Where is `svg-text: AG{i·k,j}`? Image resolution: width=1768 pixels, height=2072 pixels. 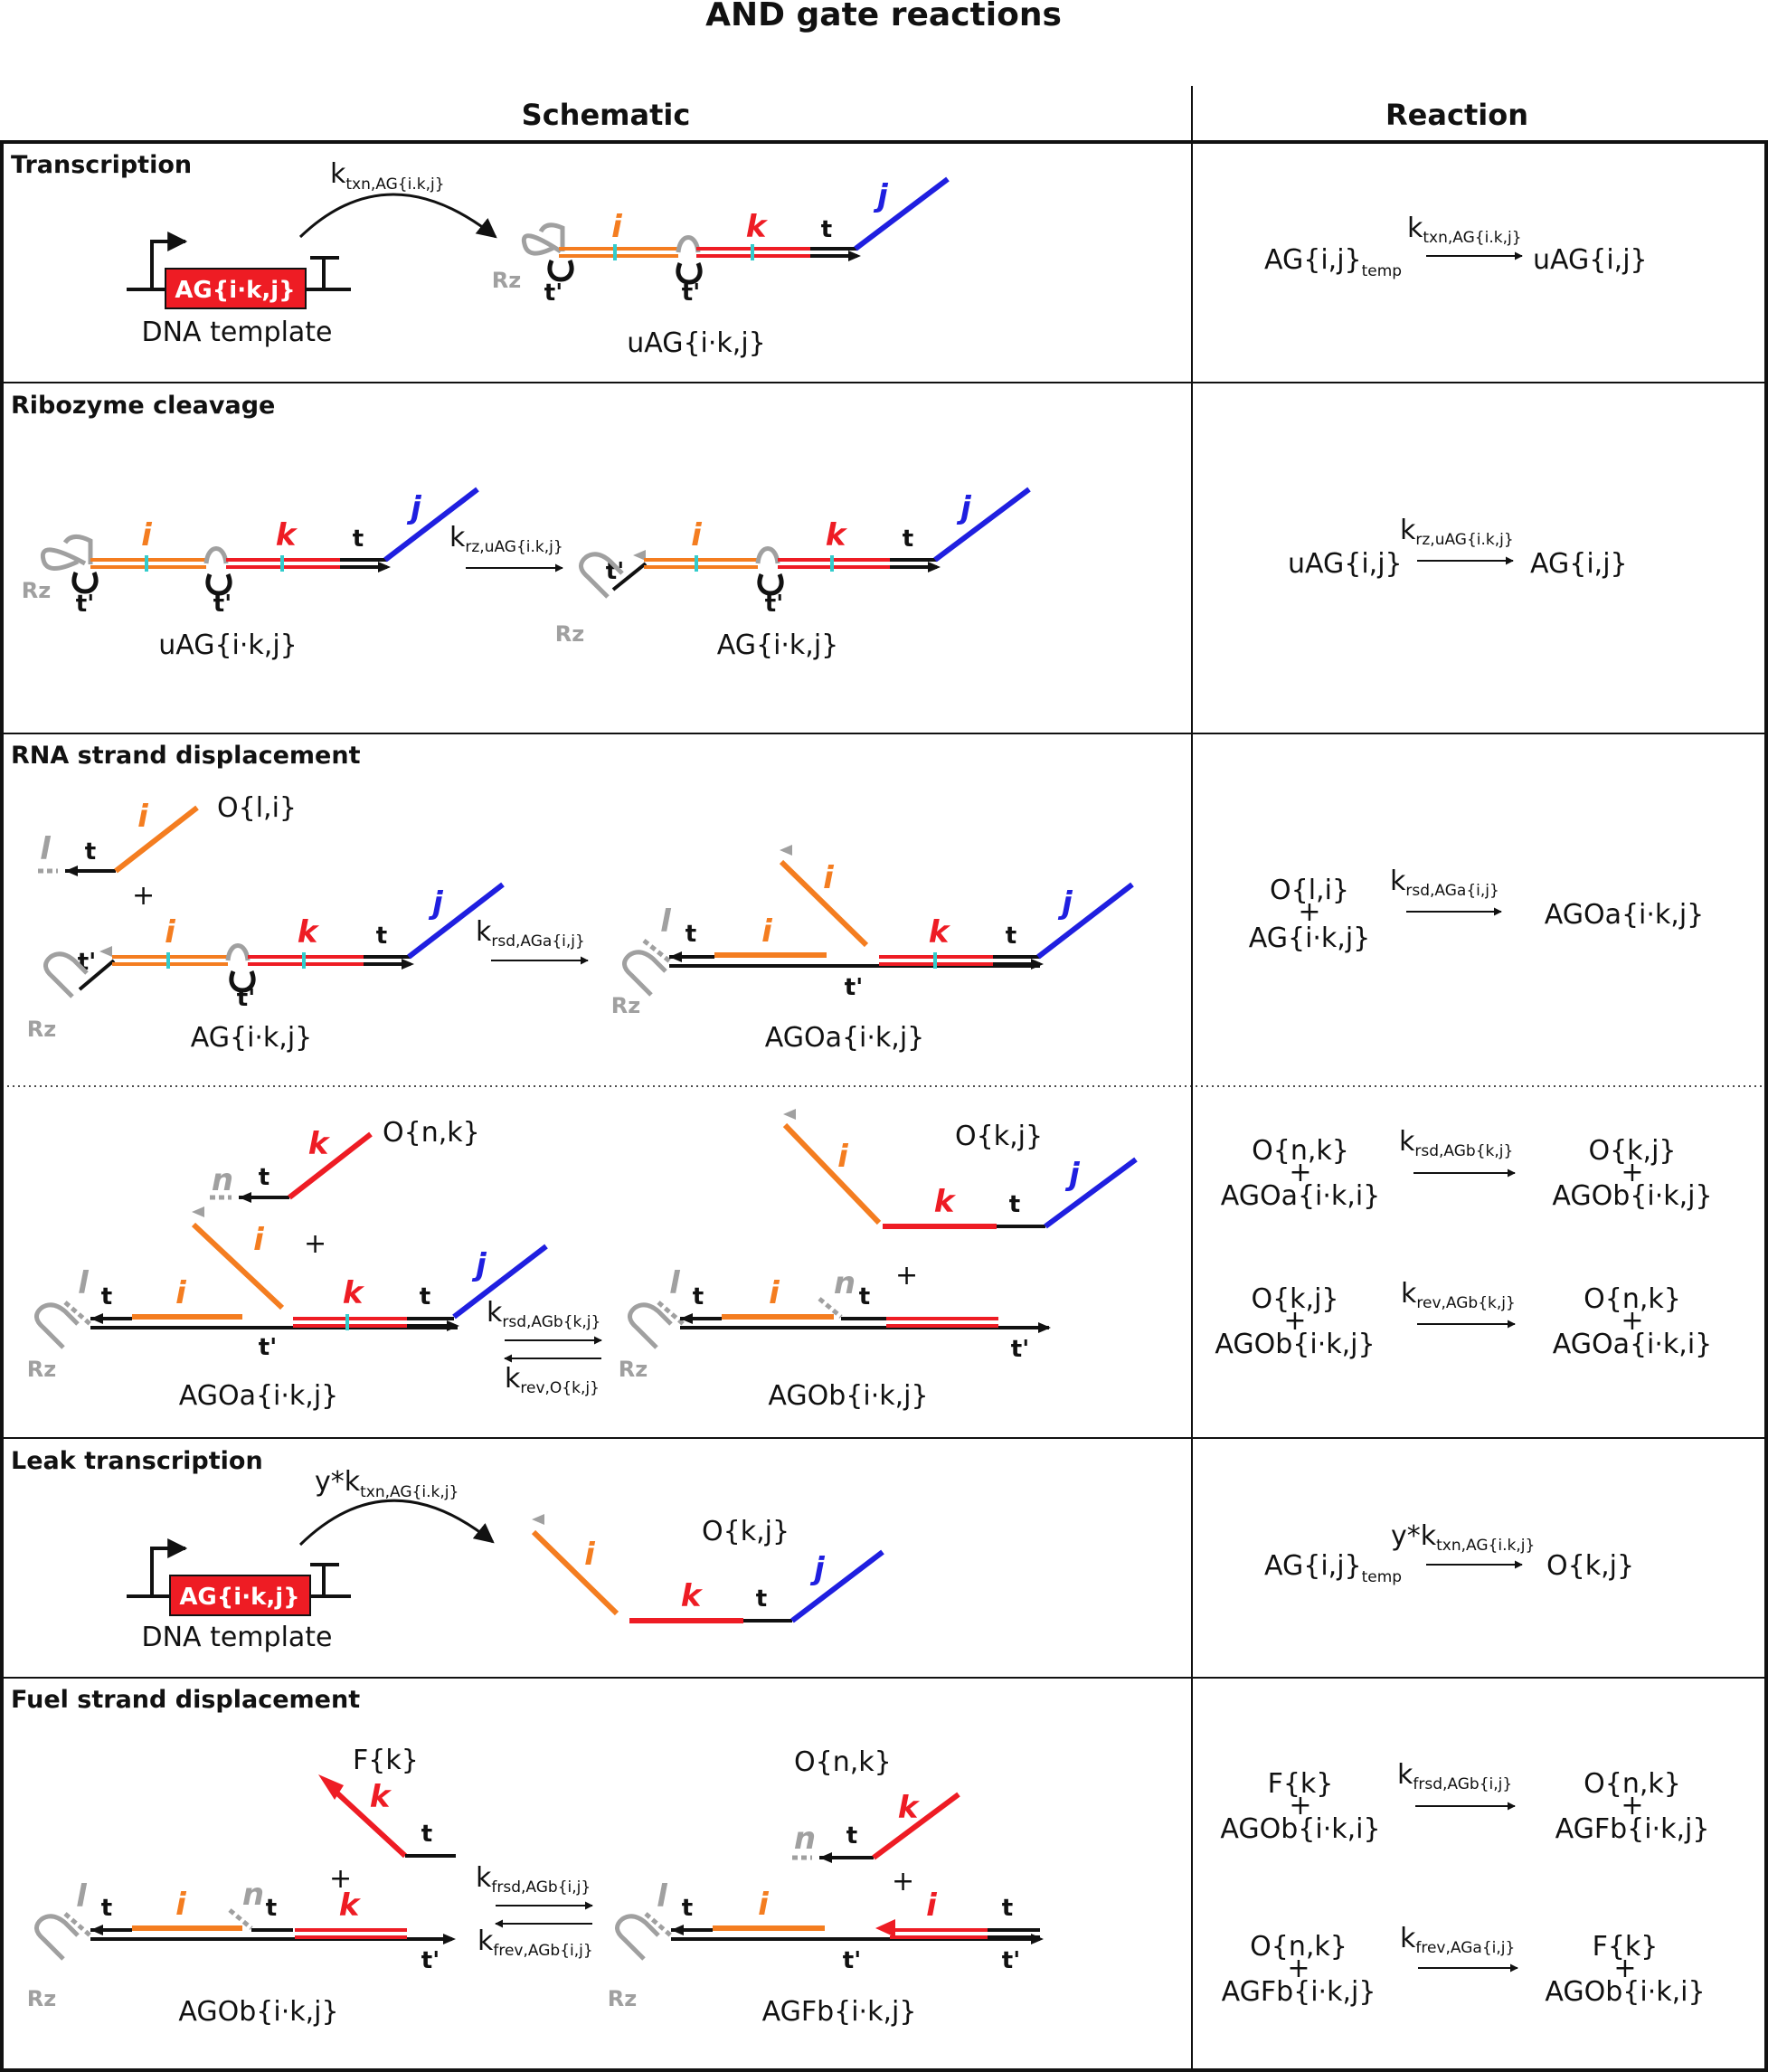
svg-text: AG{i·k,j} is located at coordinates (1310, 938).